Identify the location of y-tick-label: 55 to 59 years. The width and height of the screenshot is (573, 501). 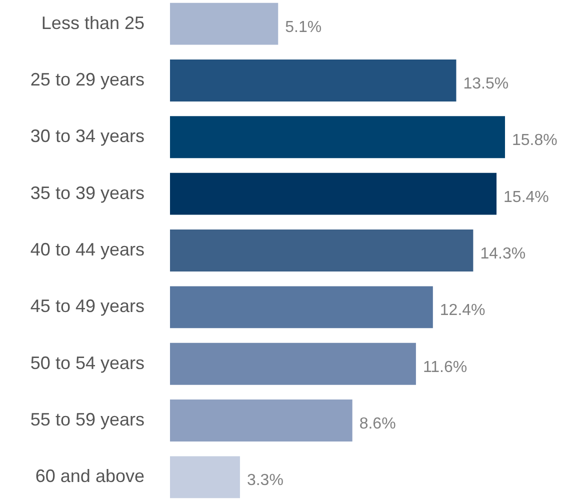
(87, 420).